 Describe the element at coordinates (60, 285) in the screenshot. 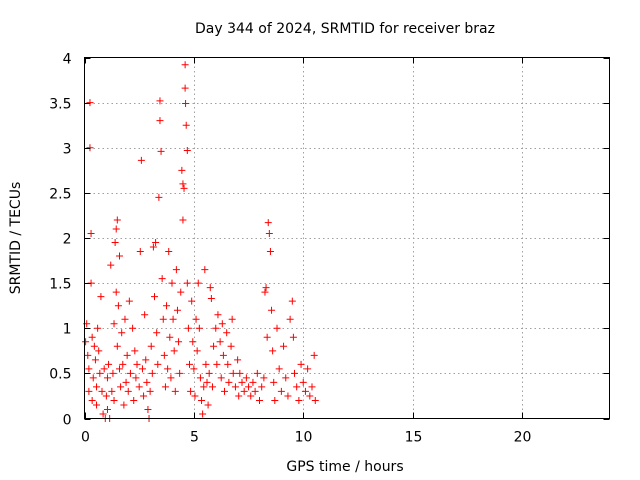

I see `y-tick-label: 1.5` at that location.